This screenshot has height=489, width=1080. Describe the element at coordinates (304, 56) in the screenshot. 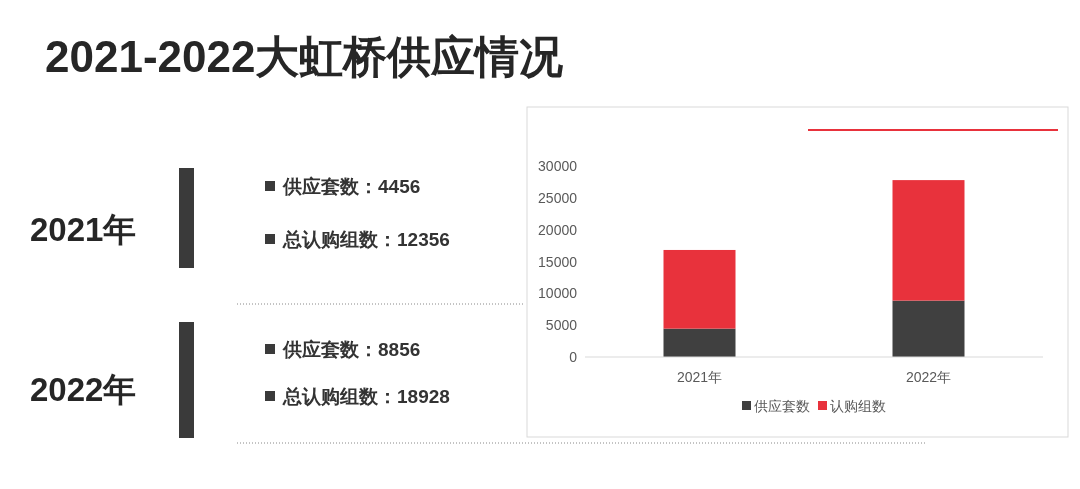

I see `text: 2021-2022大虹桥供应情况` at that location.